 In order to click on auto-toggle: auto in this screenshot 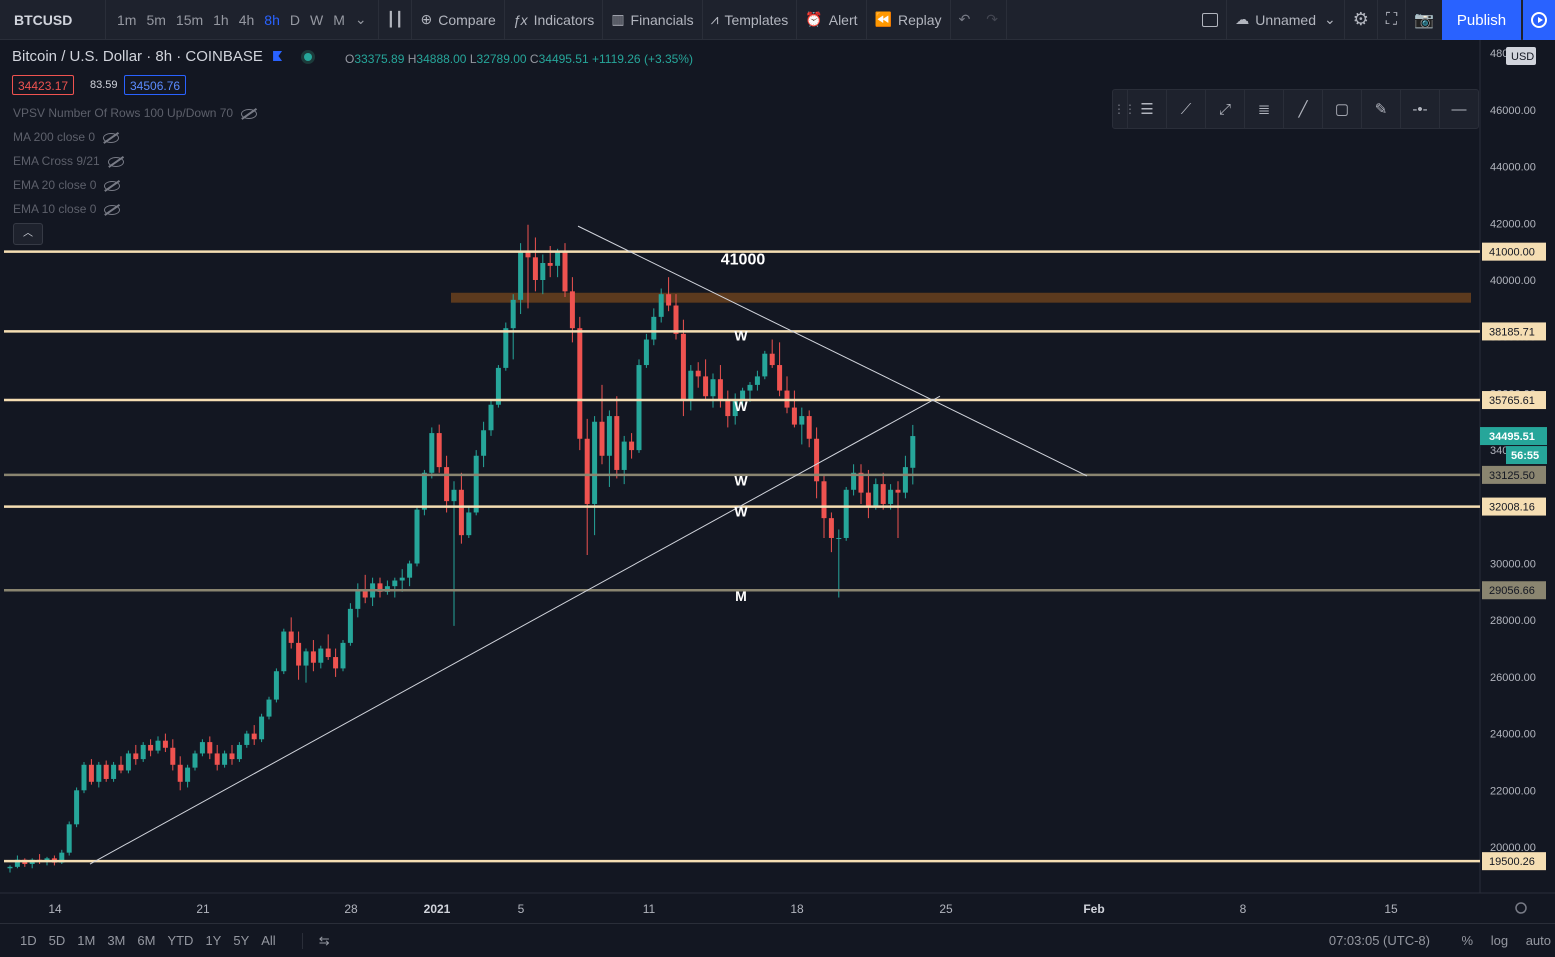, I will do `click(1538, 940)`.